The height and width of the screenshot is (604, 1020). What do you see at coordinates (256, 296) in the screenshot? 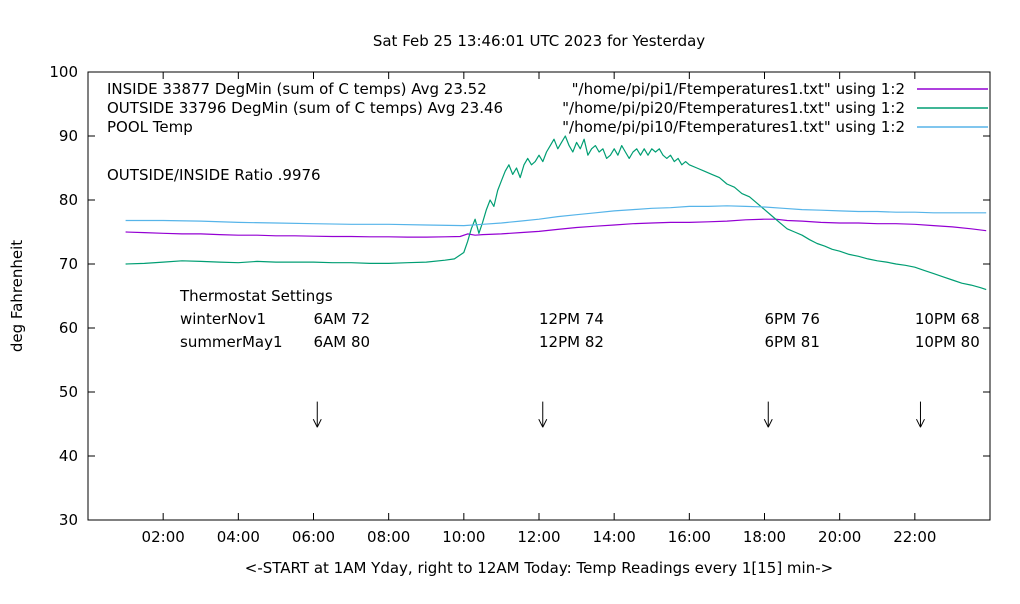
I see `thermostat-title: Thermostat Settings` at bounding box center [256, 296].